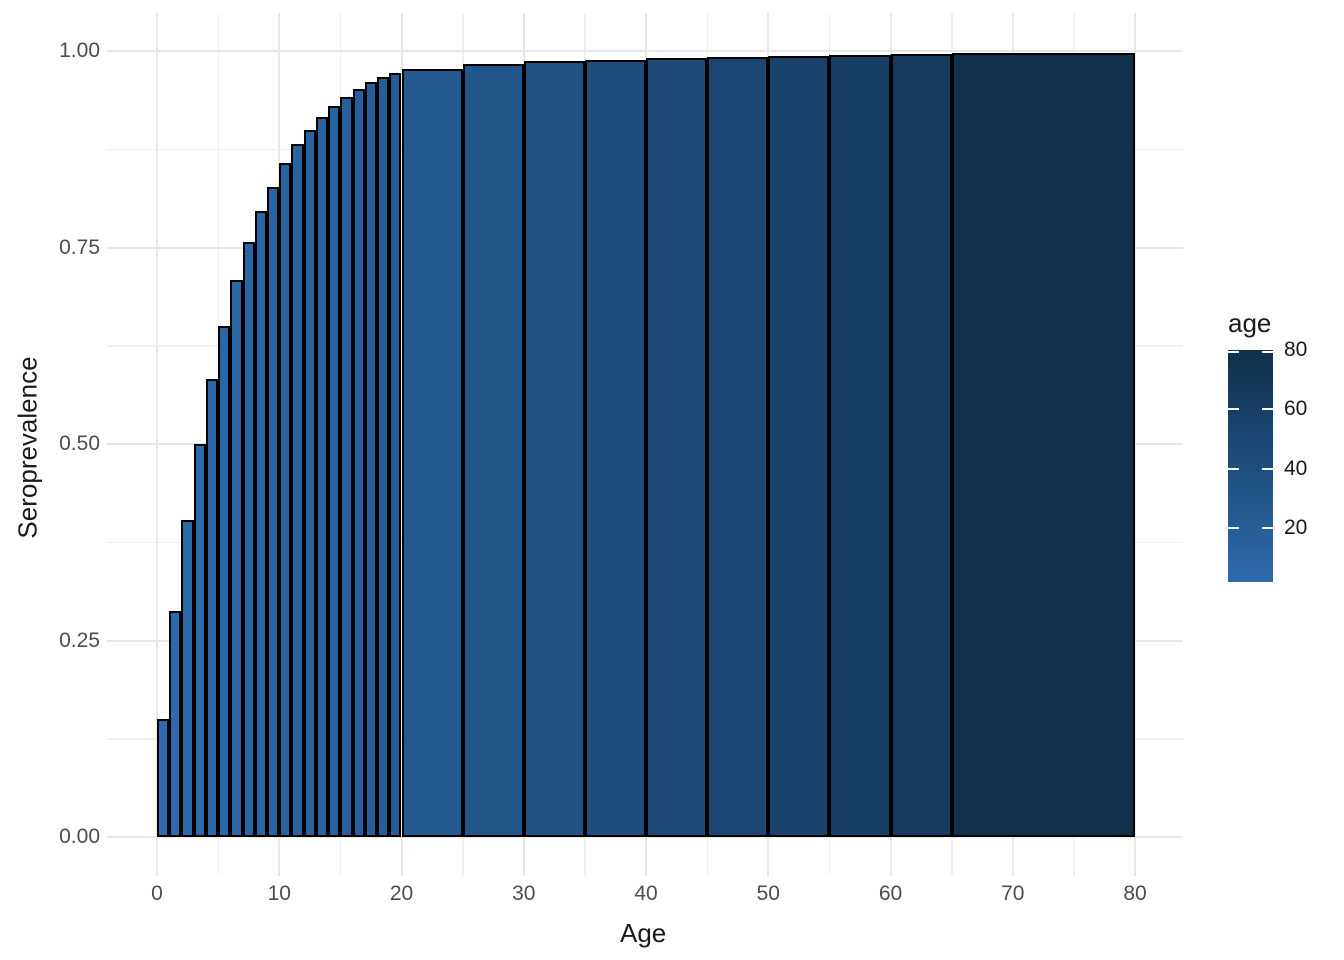 The width and height of the screenshot is (1344, 960). What do you see at coordinates (79, 443) in the screenshot?
I see `y-tick-label: 0.50` at bounding box center [79, 443].